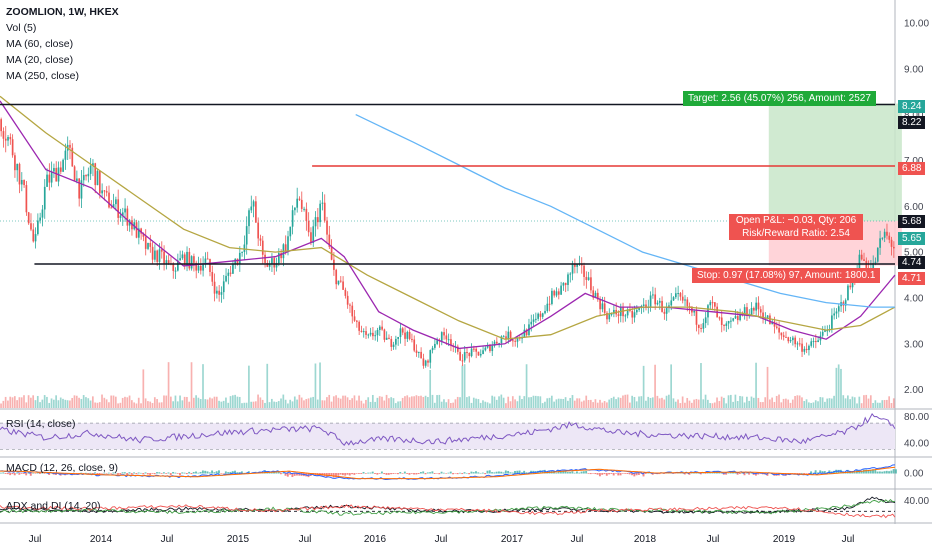  I want to click on legend-ma60: MA (60, close), so click(40, 44).